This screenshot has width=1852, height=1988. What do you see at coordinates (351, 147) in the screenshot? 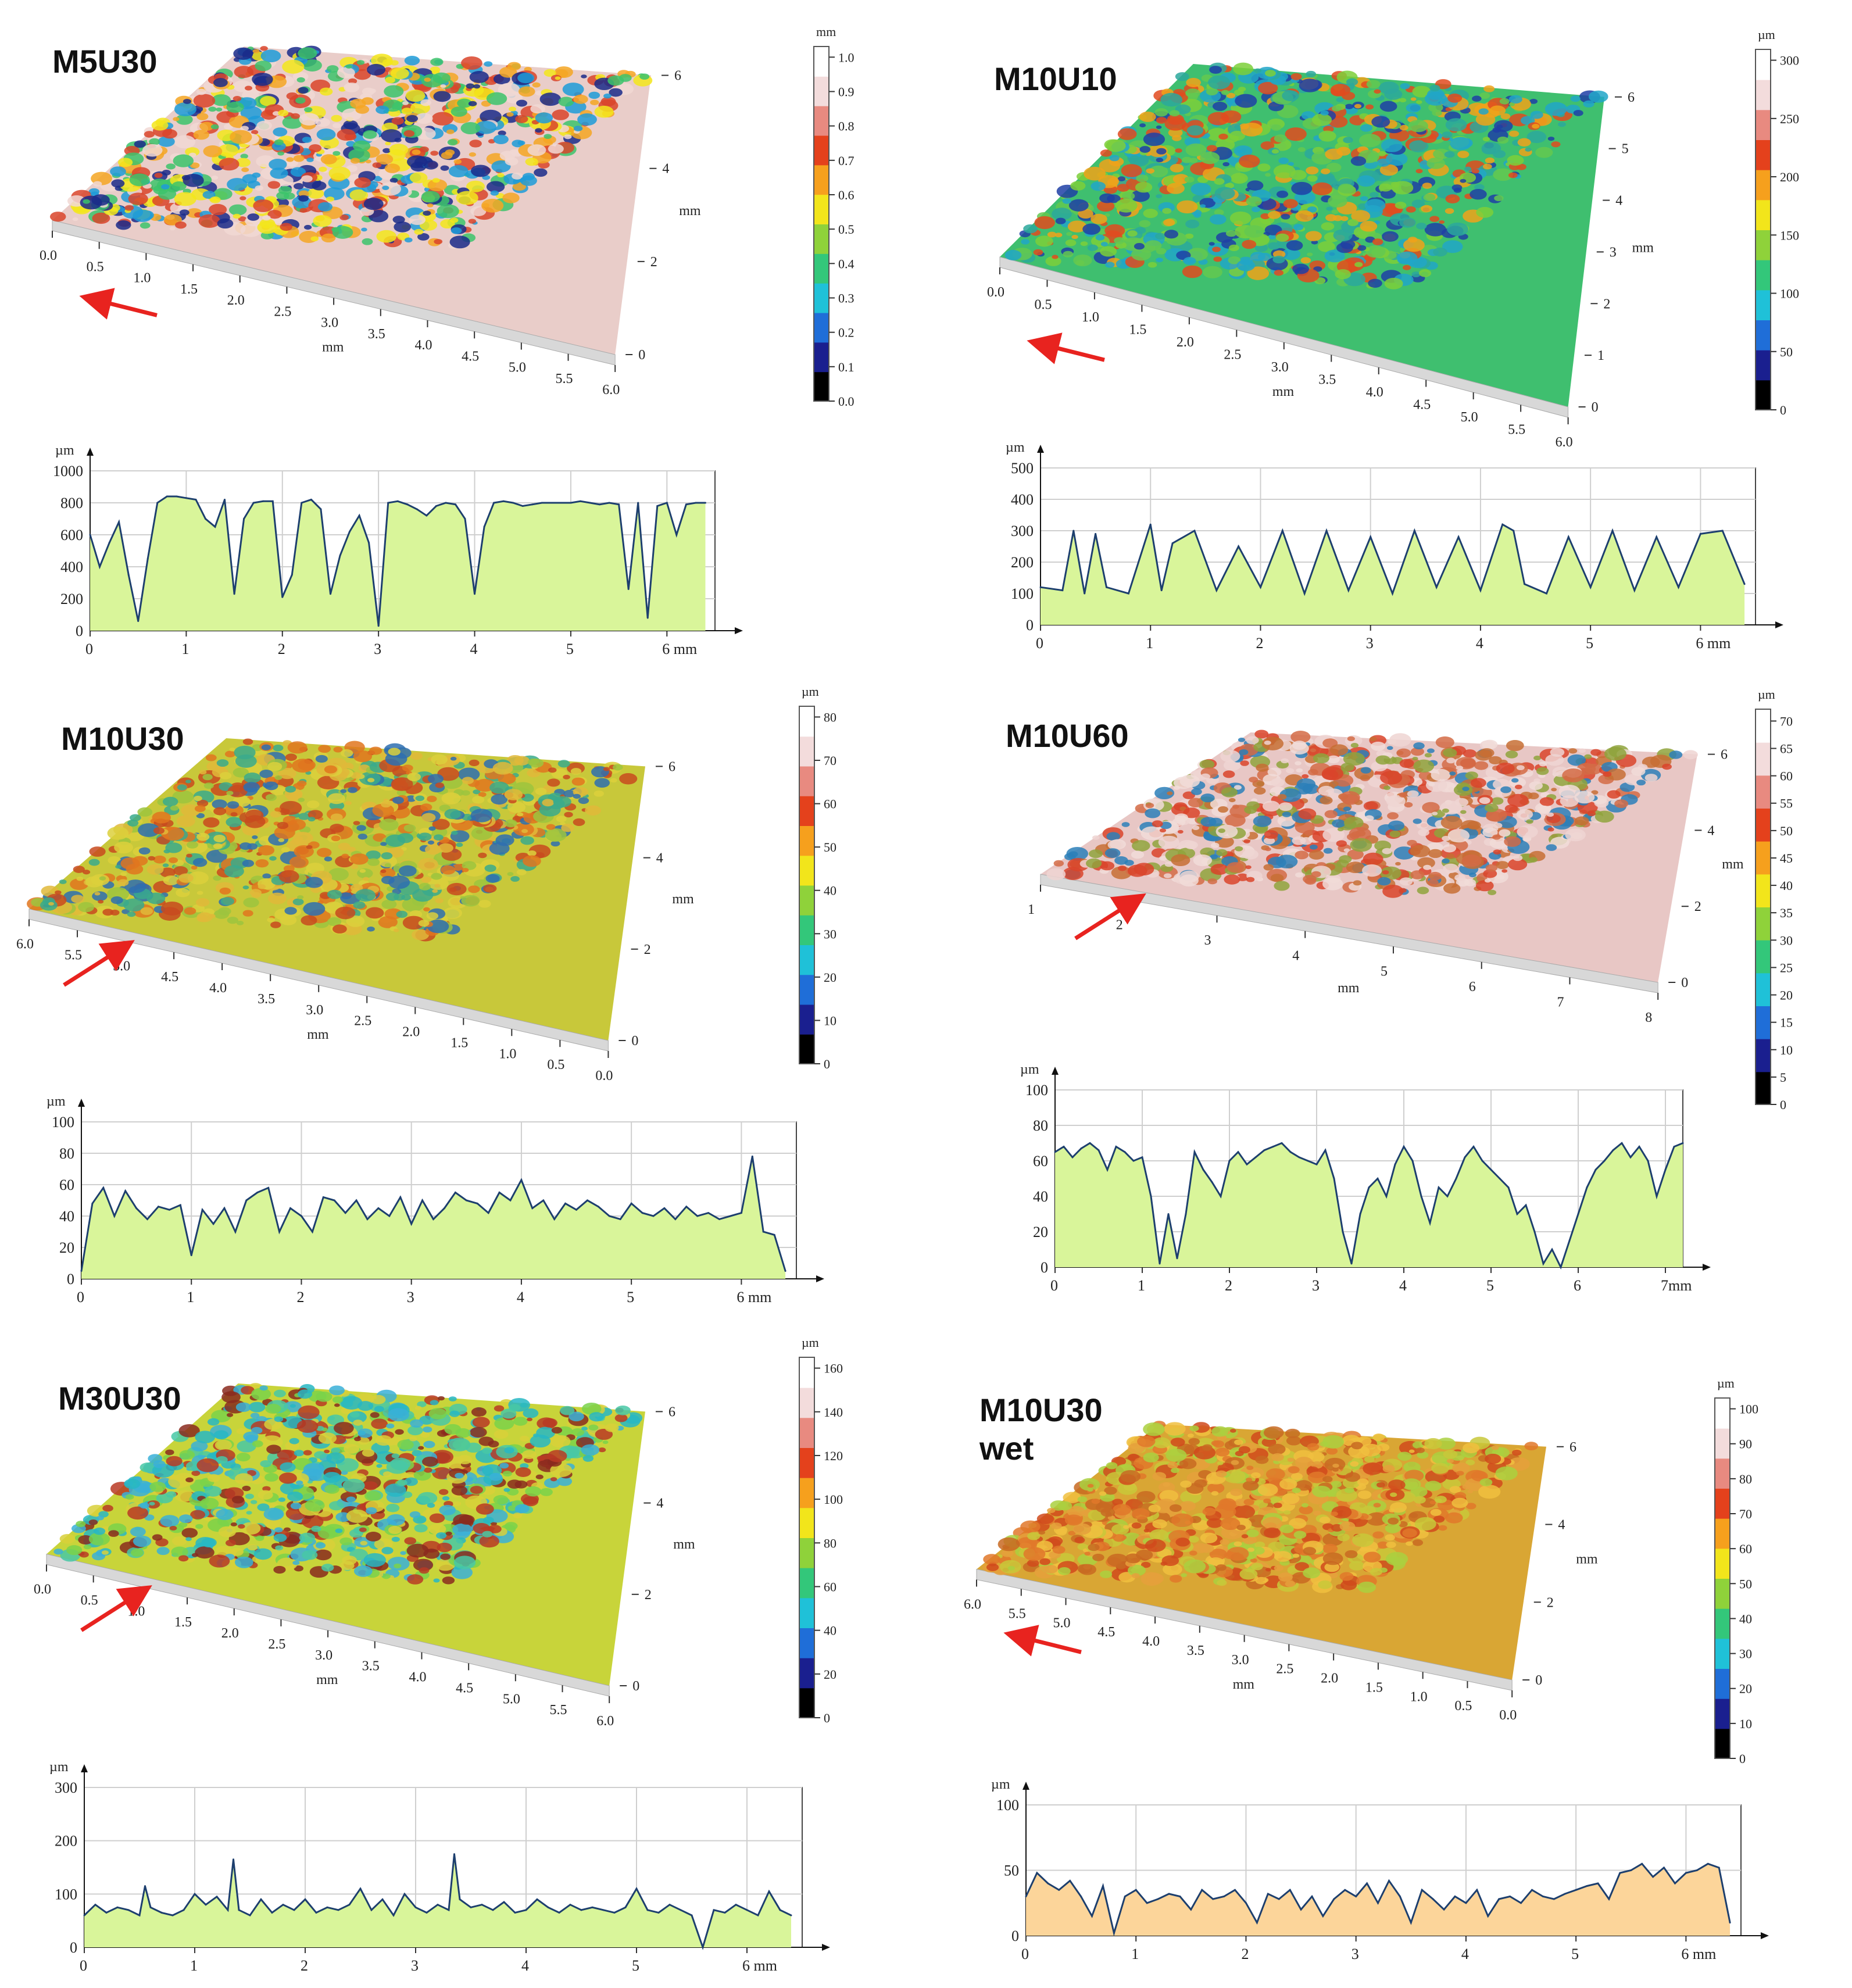
I see `surface-texture` at bounding box center [351, 147].